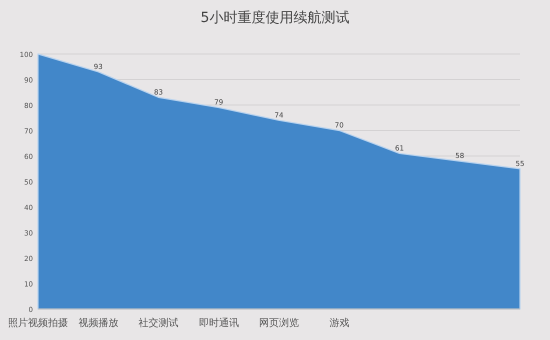 This screenshot has width=550, height=340. What do you see at coordinates (98, 323) in the screenshot?
I see `x-tick-label: 视频播放` at bounding box center [98, 323].